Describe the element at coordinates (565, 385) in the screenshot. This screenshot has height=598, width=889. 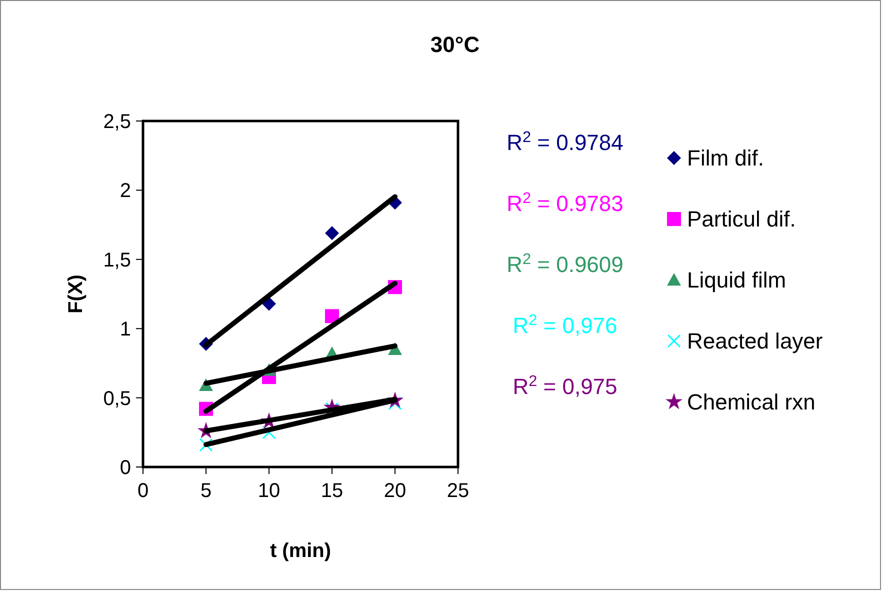
I see `text: R$^{2}$ = 0,975` at that location.